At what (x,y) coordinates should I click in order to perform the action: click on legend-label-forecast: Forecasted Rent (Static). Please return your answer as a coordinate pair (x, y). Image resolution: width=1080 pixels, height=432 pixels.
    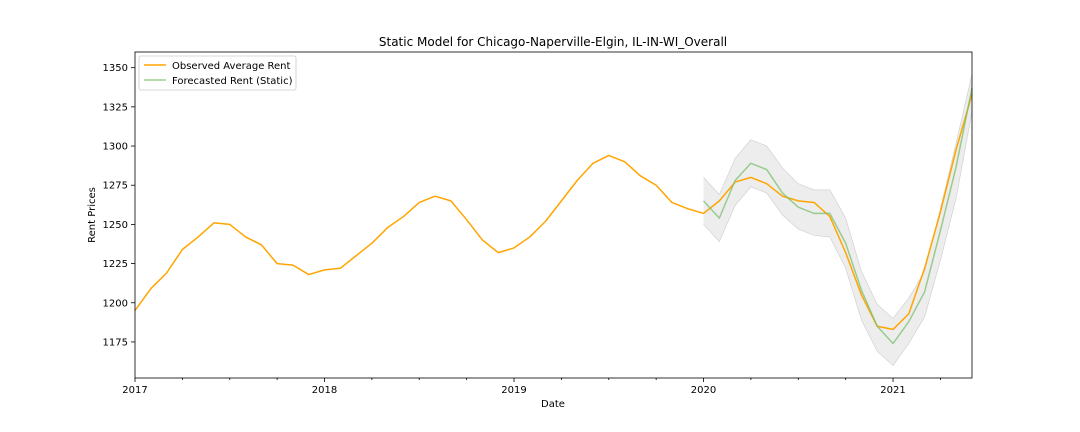
    Looking at the image, I should click on (232, 81).